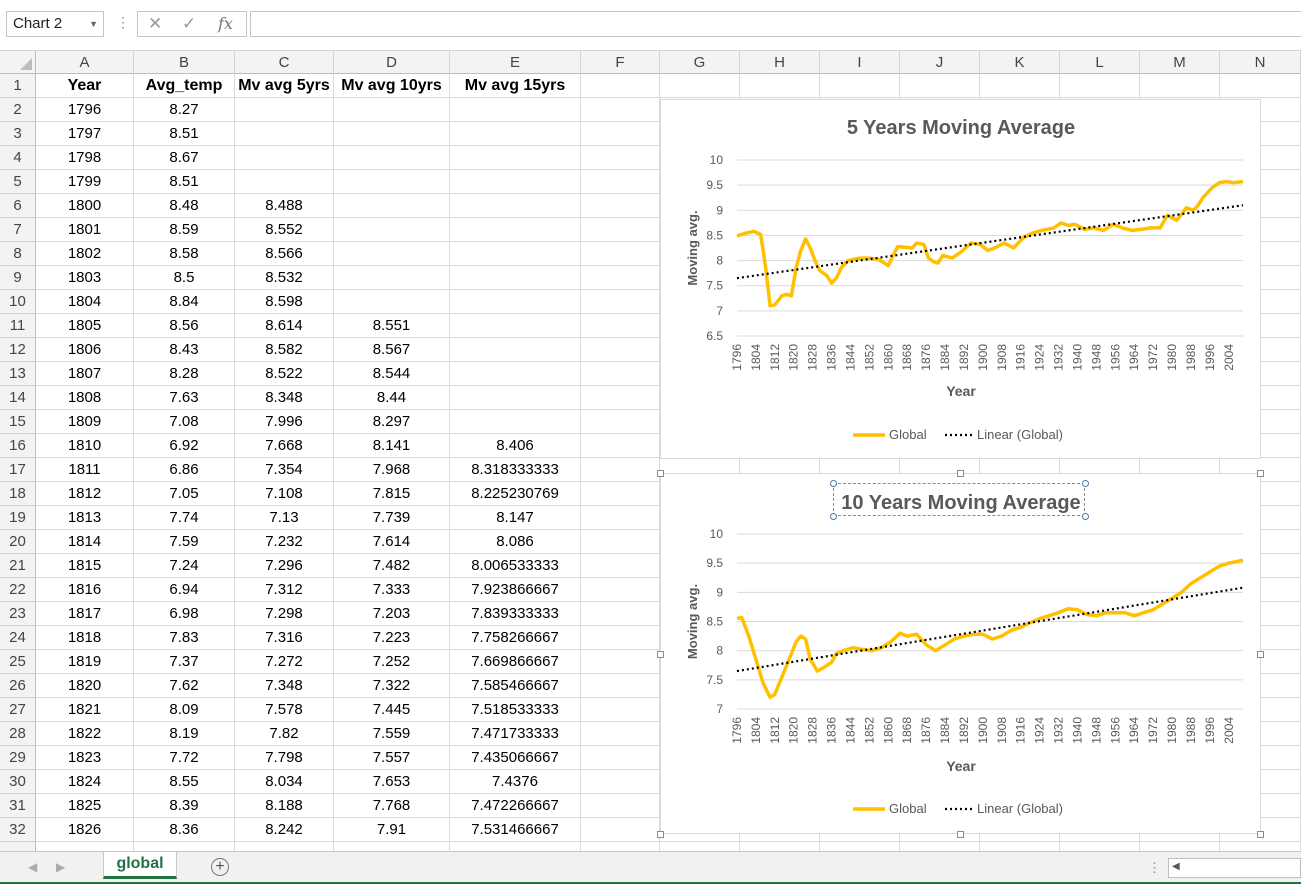 The image size is (1301, 884). I want to click on cell: 1822, so click(85, 734).